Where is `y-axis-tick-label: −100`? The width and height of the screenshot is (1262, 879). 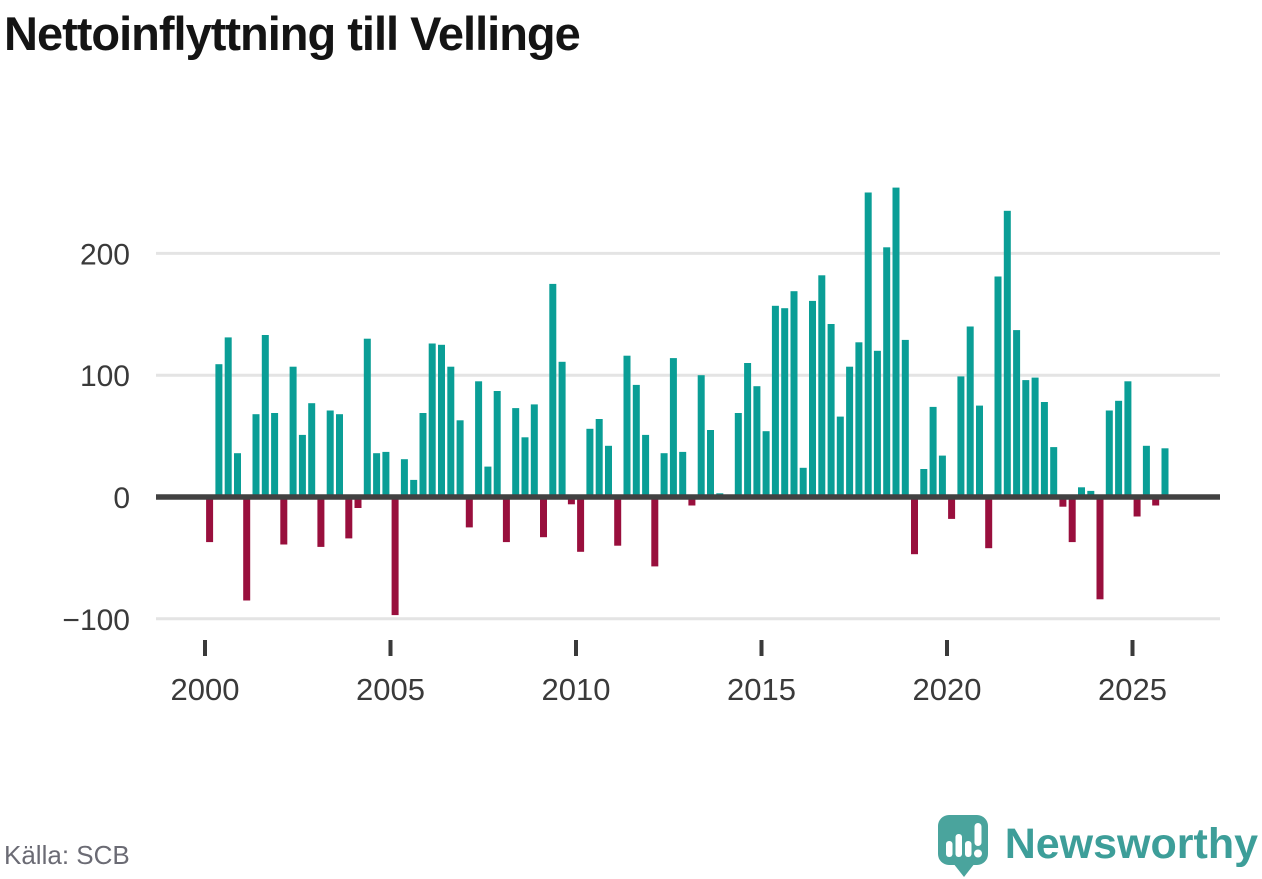 y-axis-tick-label: −100 is located at coordinates (96, 620).